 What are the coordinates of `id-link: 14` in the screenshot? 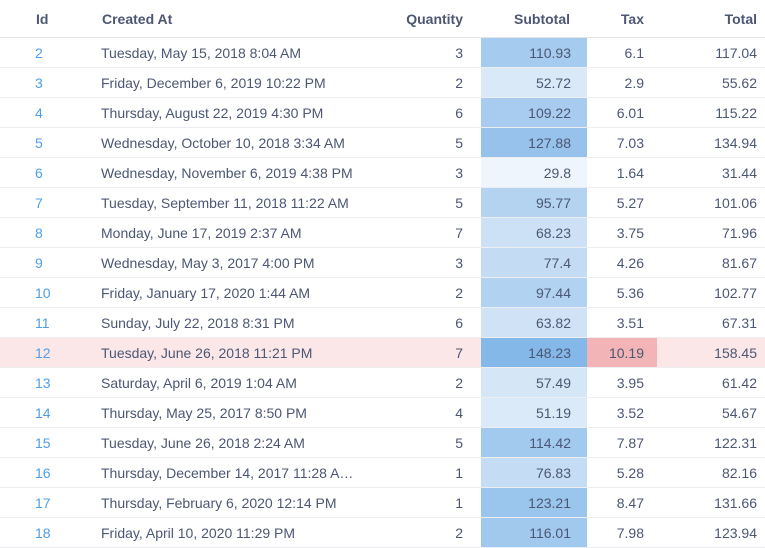 It's located at (43, 412).